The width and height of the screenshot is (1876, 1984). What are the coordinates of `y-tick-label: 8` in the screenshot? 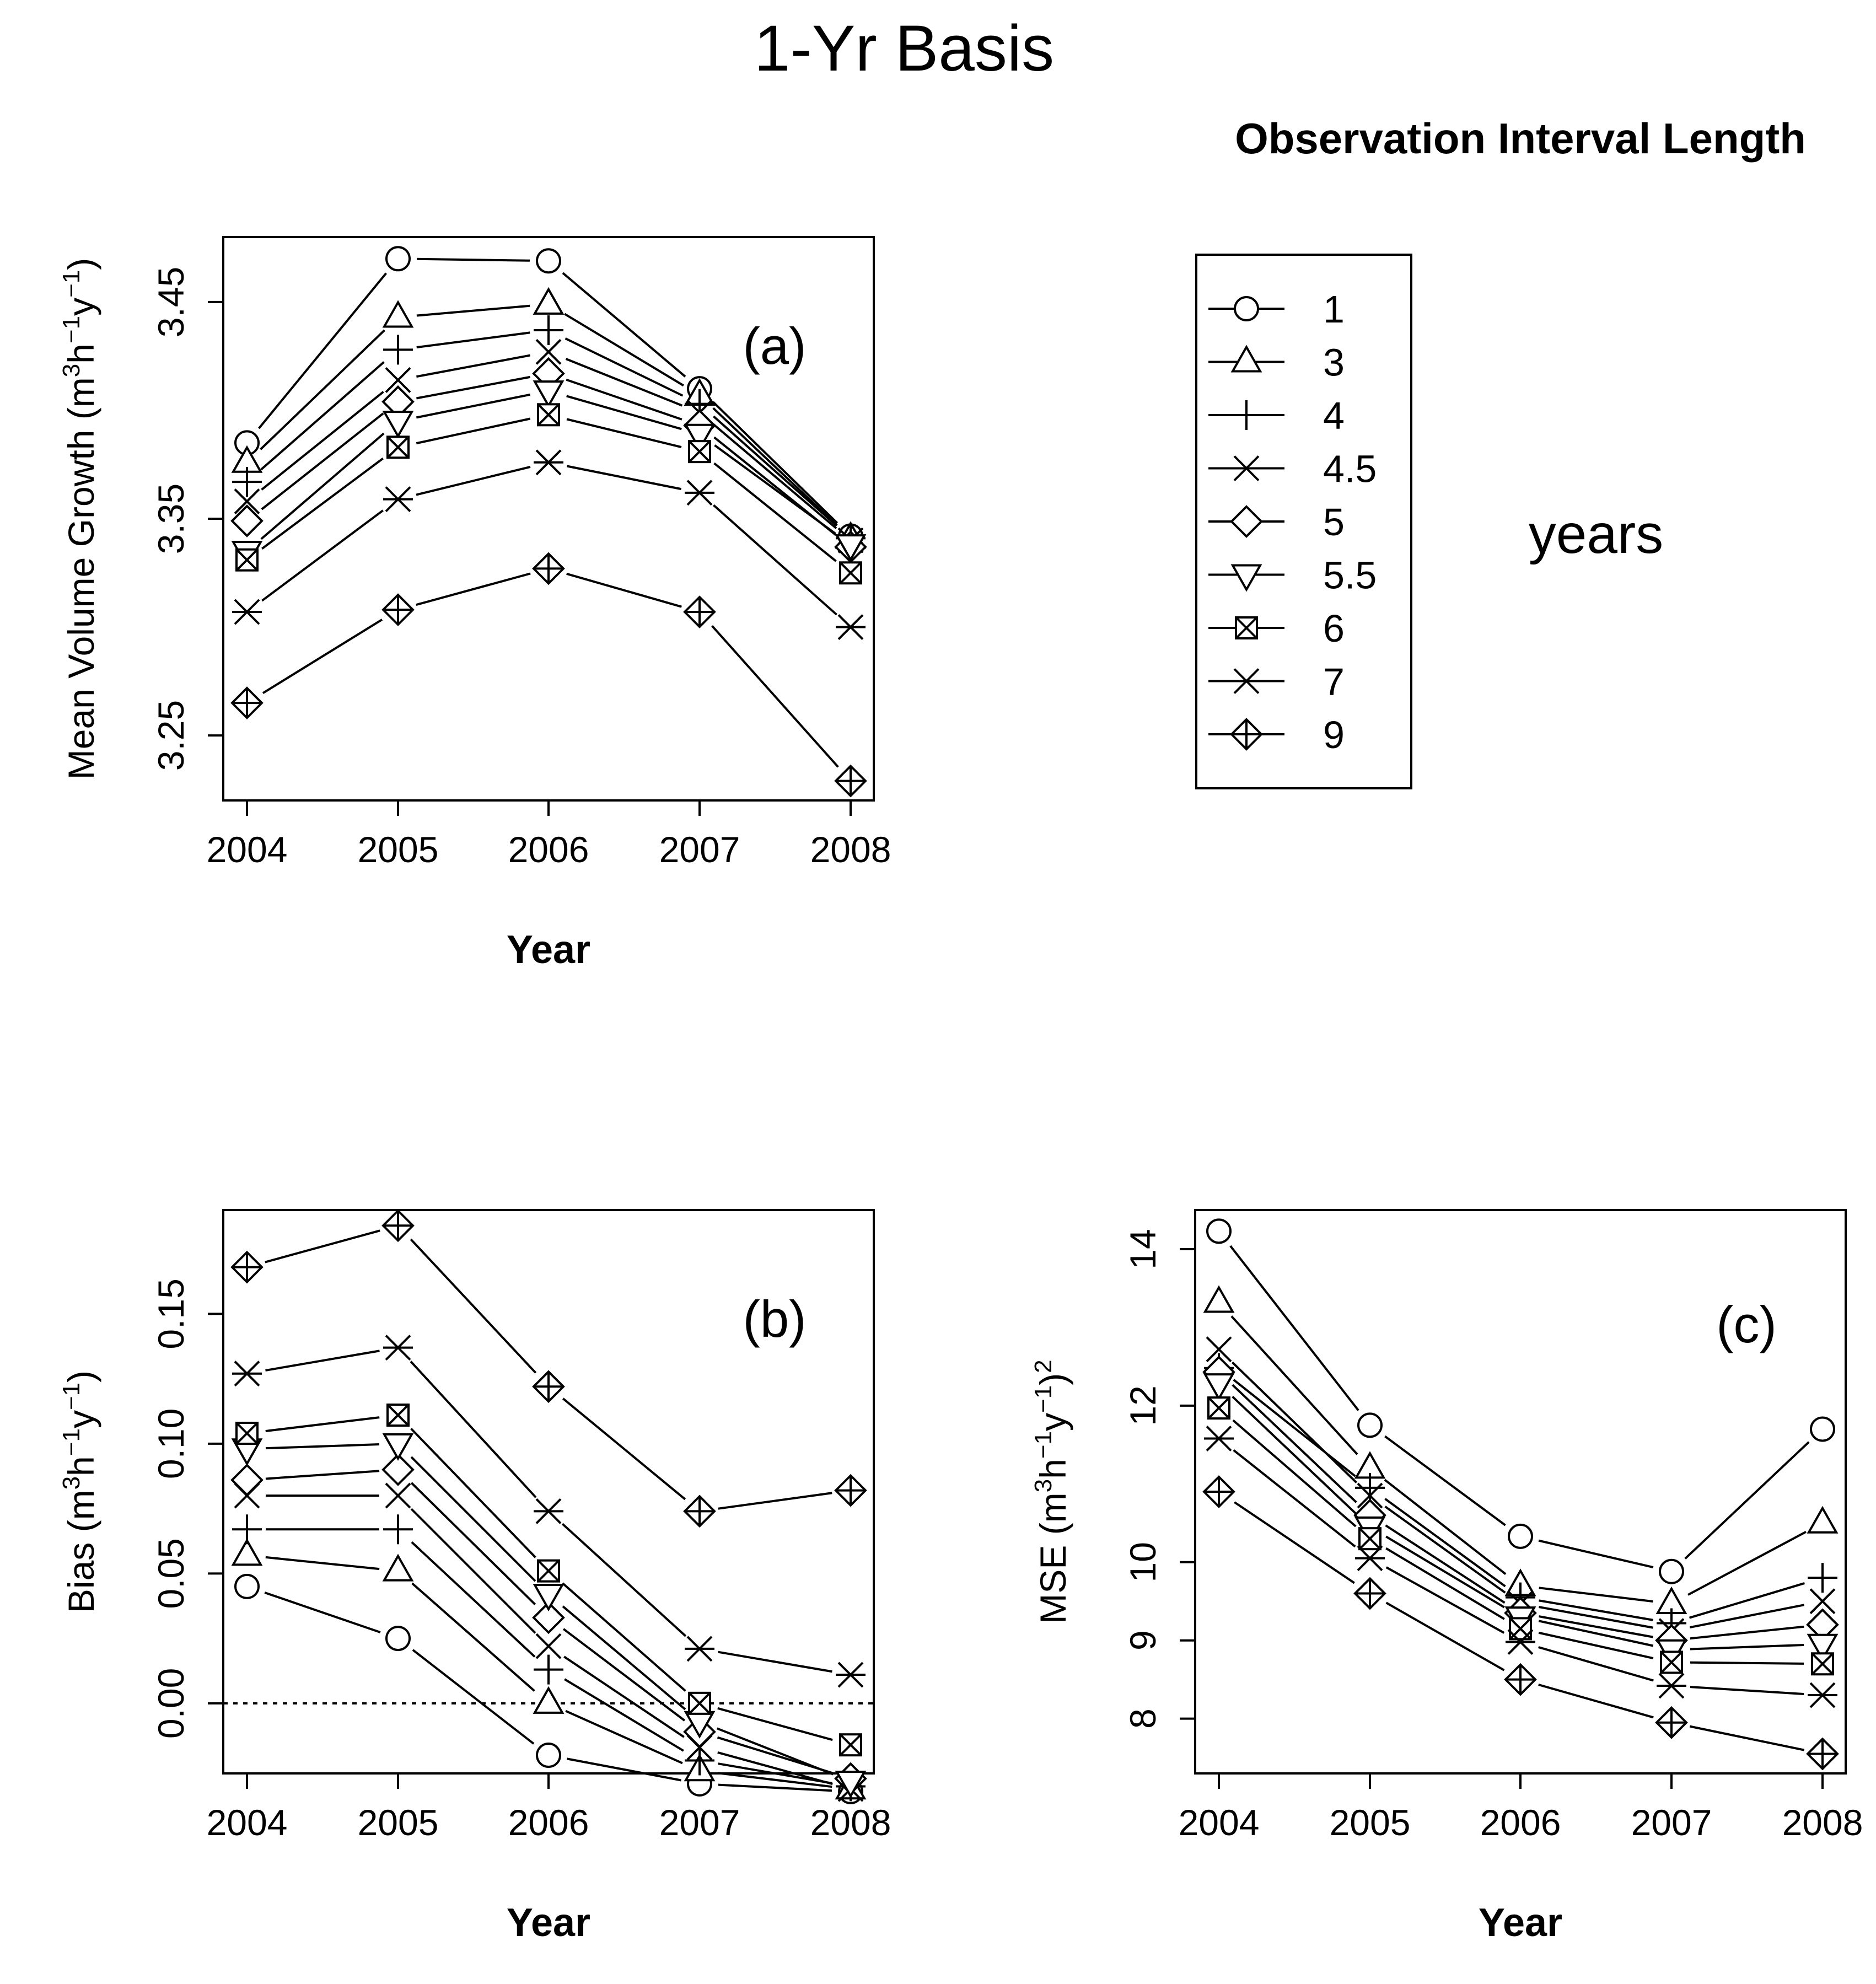 It's located at (1142, 1718).